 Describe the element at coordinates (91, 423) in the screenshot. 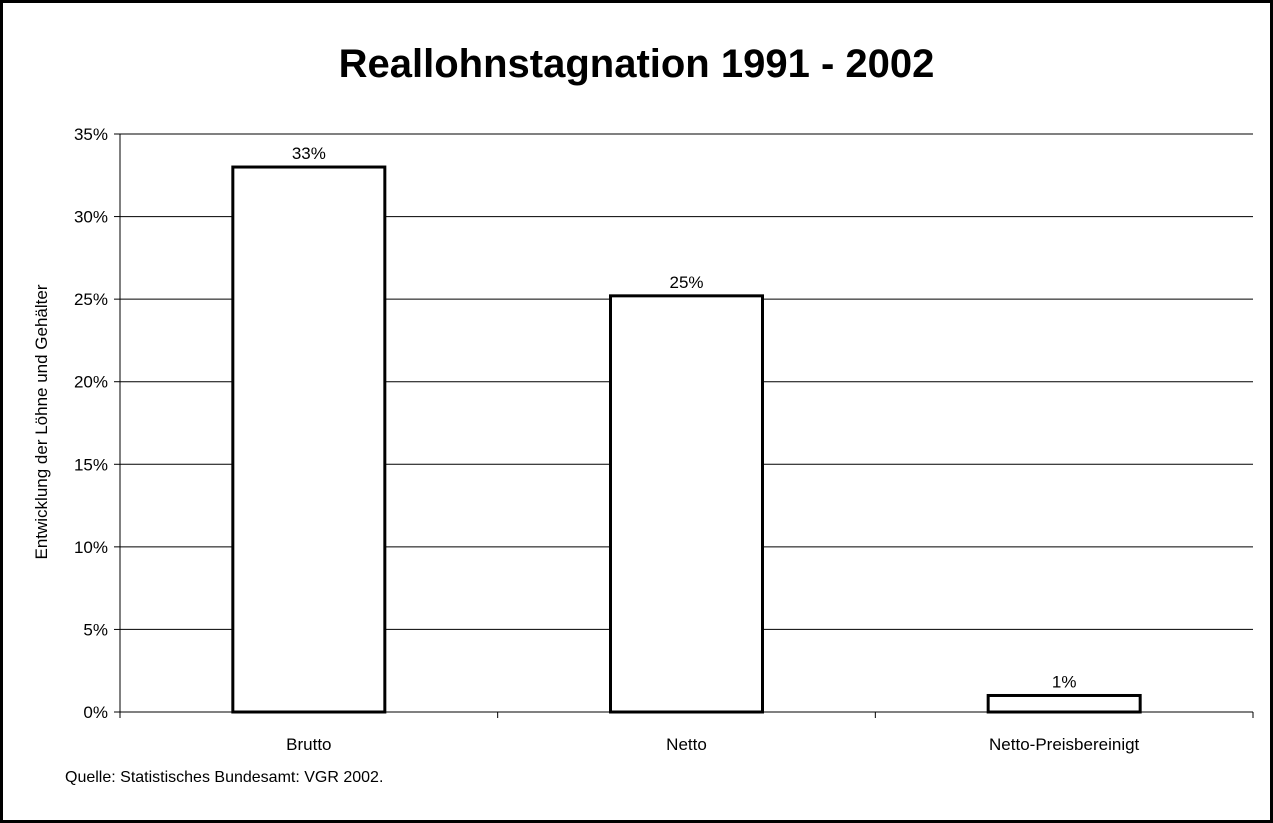

I see `y-tick-labels: 0% 5% 10% 15% 20% 25% 30% 35%` at that location.